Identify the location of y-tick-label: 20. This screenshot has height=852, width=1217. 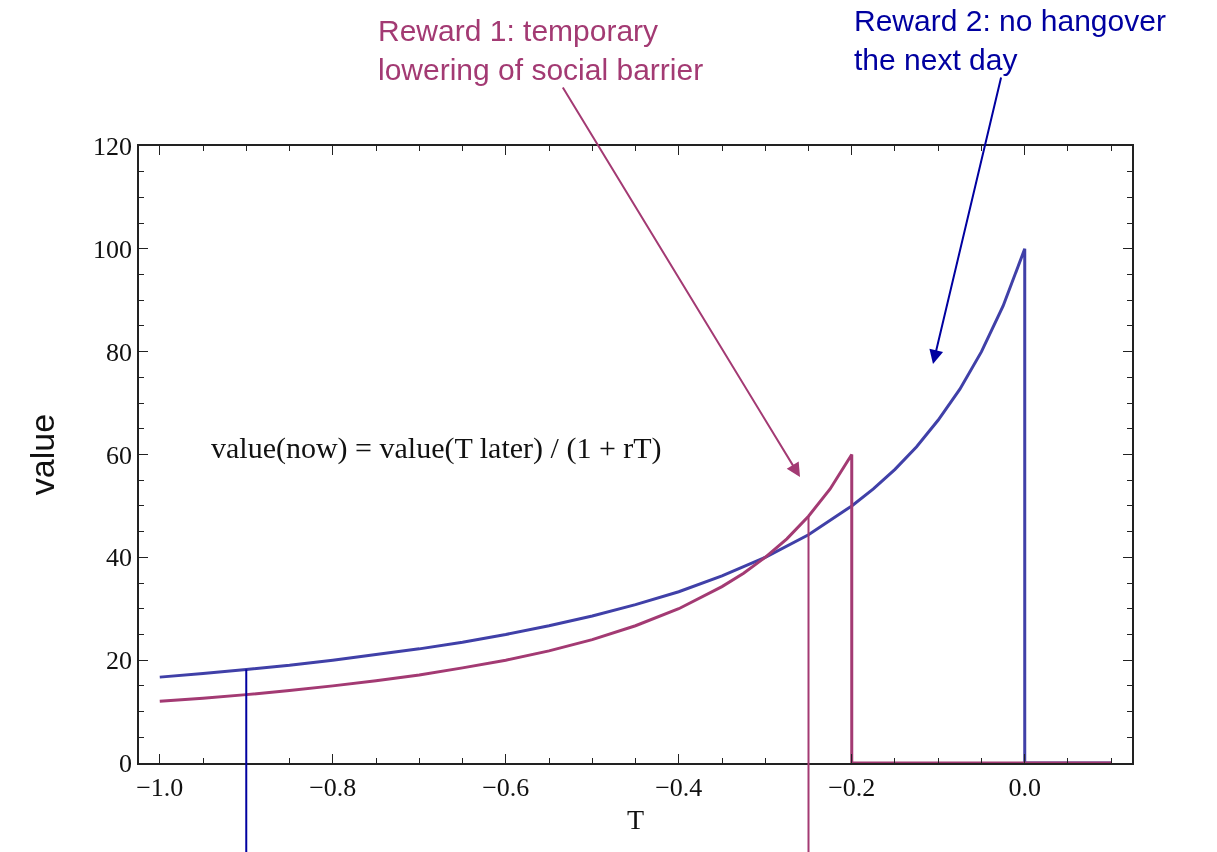
(119, 661).